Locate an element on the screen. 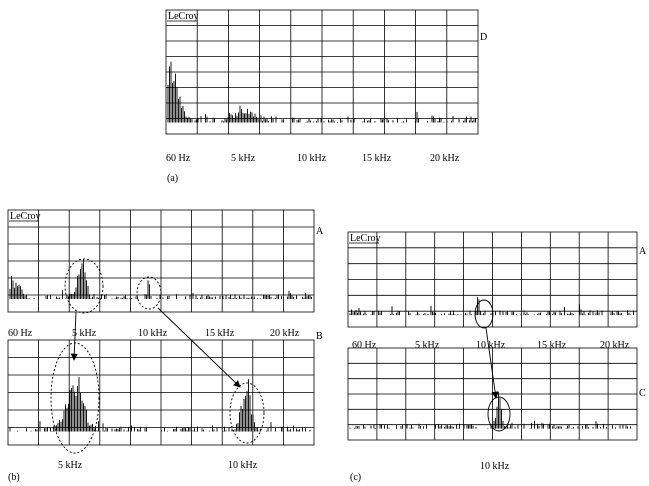 The height and width of the screenshot is (486, 649). channel-label: D is located at coordinates (483, 37).